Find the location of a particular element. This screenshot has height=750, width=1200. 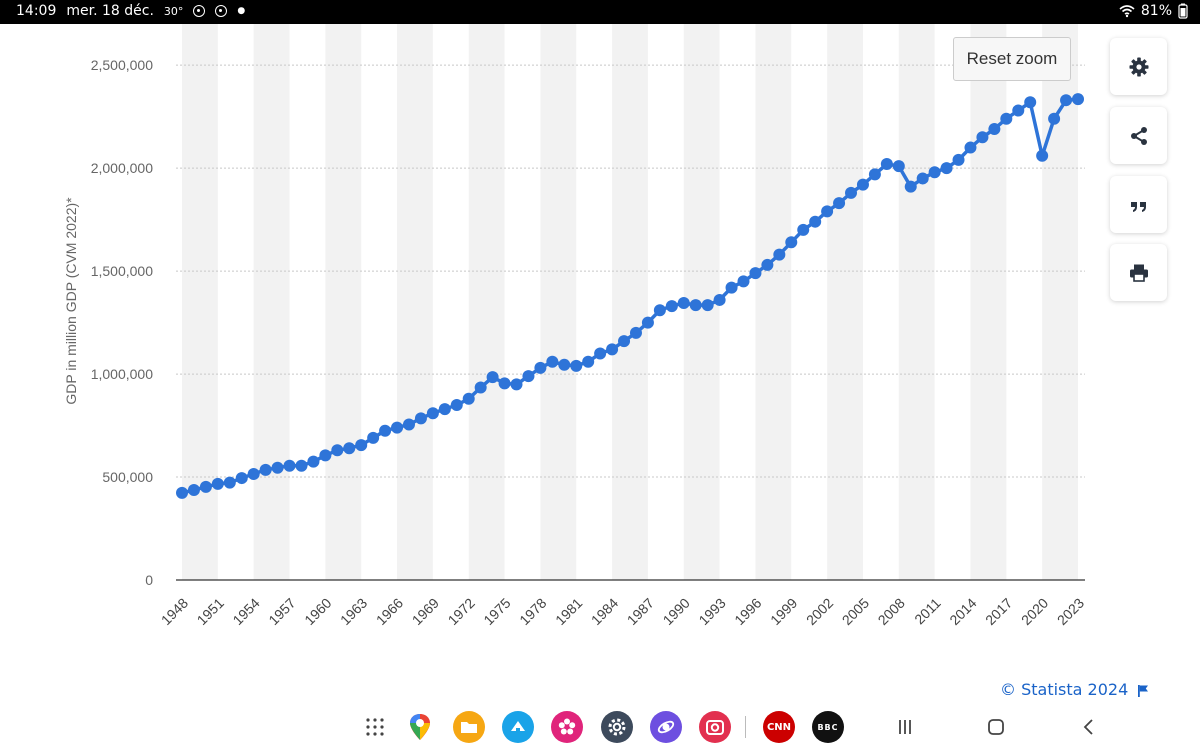

settings-button is located at coordinates (1138, 66).